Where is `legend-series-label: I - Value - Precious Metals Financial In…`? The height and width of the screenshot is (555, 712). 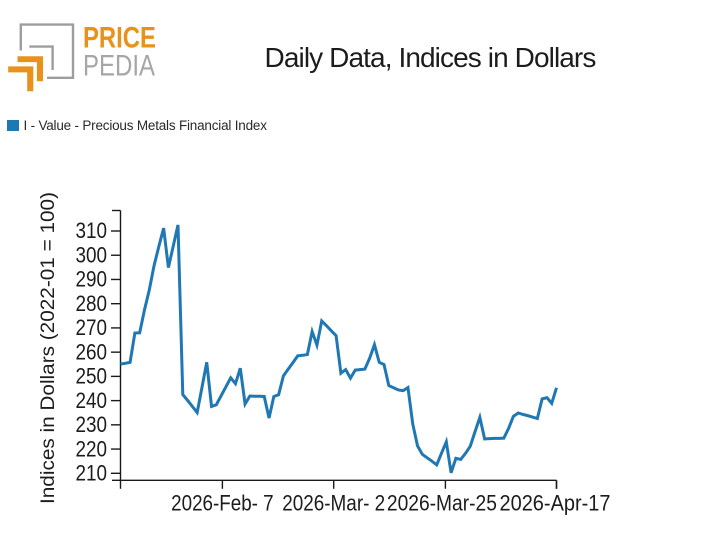
legend-series-label: I - Value - Precious Metals Financial In… is located at coordinates (145, 125).